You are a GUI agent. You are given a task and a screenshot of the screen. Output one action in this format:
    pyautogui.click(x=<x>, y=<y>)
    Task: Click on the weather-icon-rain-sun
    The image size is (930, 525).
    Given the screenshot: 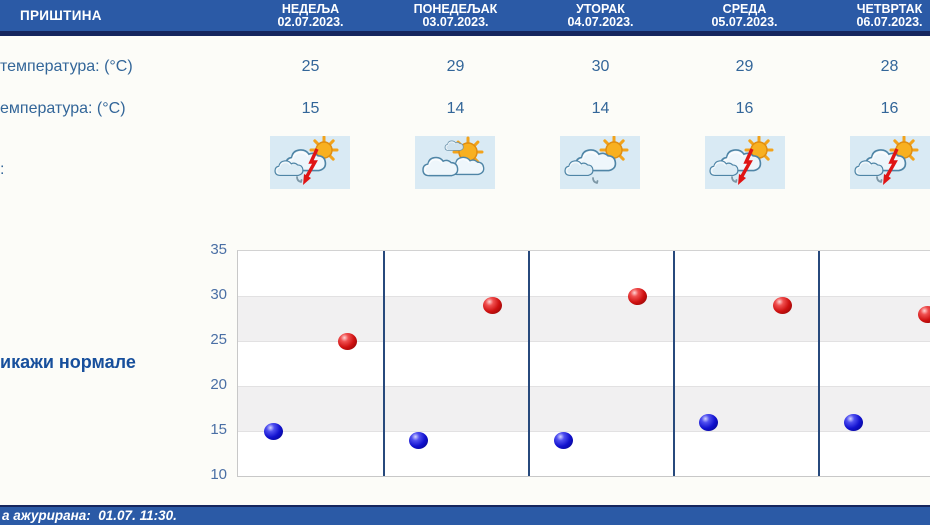 What is the action you would take?
    pyautogui.click(x=600, y=162)
    